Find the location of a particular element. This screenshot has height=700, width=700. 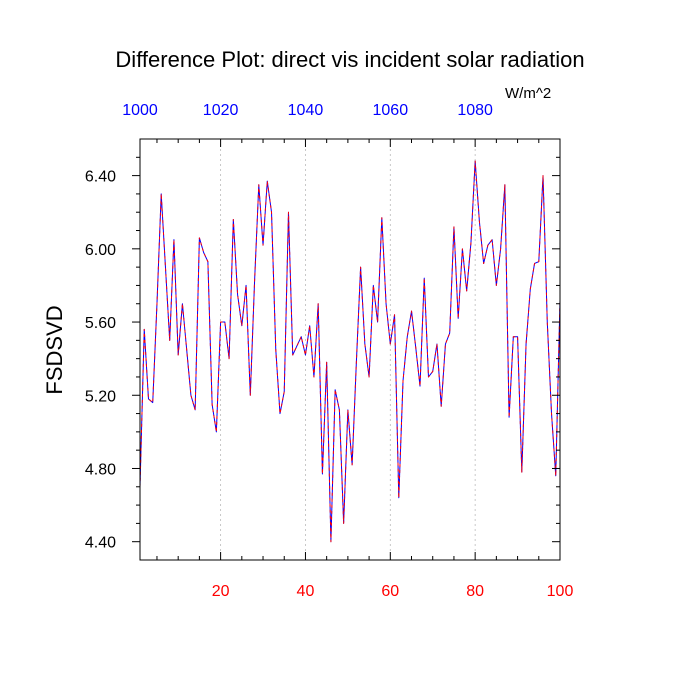

units-label: W/m^2 is located at coordinates (528, 93).